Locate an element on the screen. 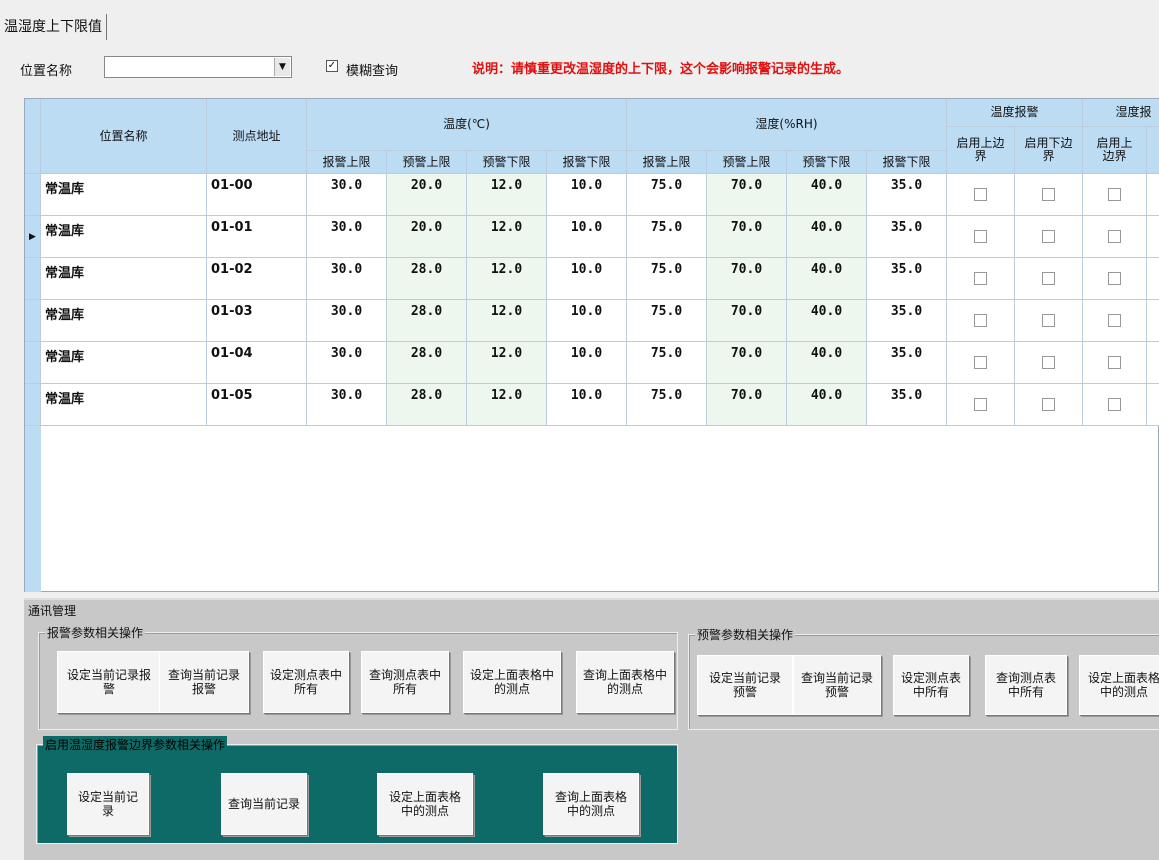 The image size is (1159, 860). enable-button-1: 查询当前记录 is located at coordinates (264, 804).